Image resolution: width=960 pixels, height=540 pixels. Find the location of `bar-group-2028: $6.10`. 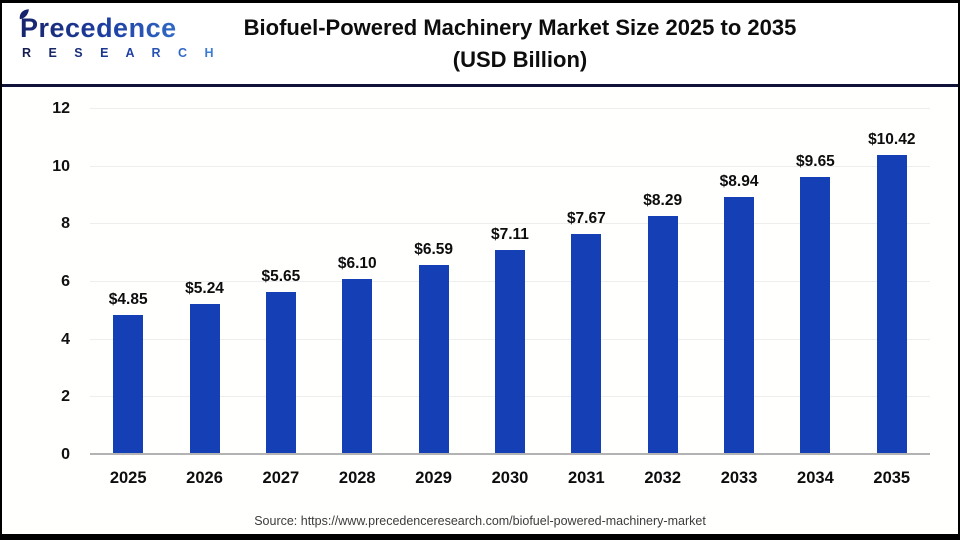

bar-group-2028: $6.10 is located at coordinates (357, 282).